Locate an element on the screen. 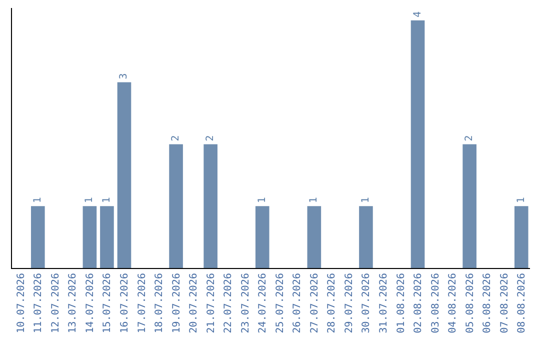 The width and height of the screenshot is (540, 340). x-tick-label: 24.07.2026 is located at coordinates (263, 303).